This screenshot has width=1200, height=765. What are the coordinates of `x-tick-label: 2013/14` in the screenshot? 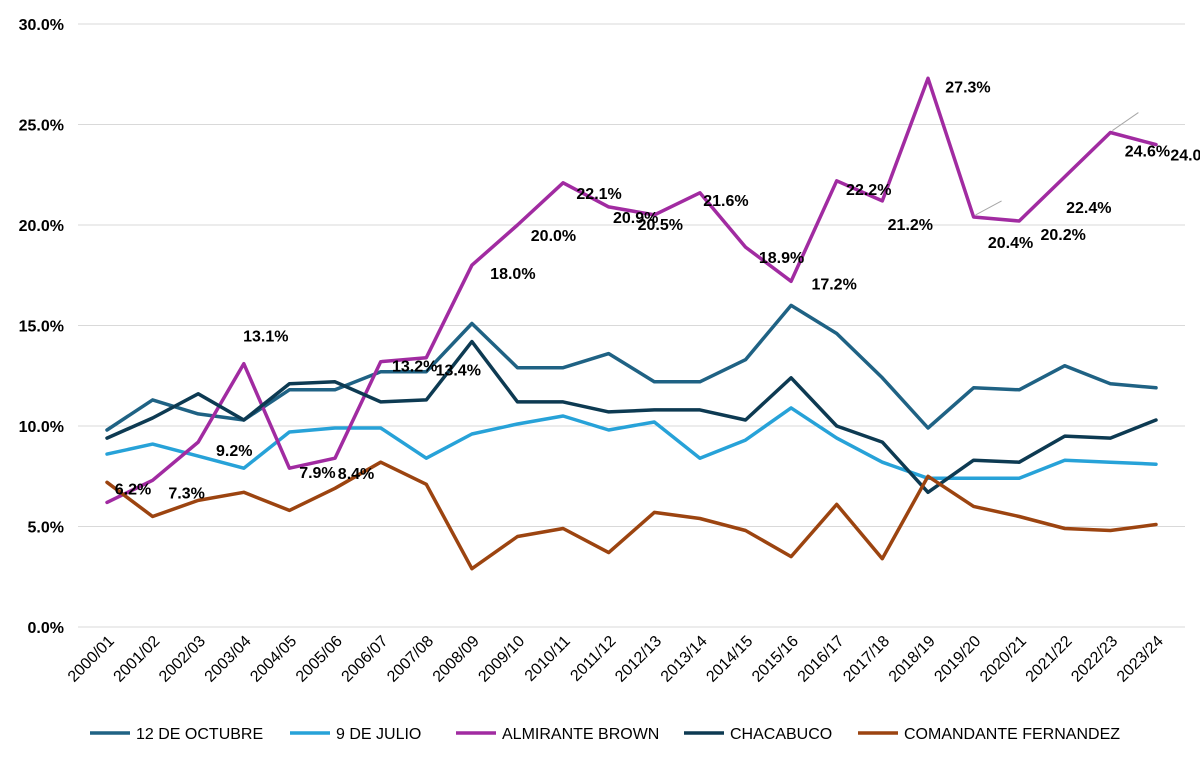 It's located at (684, 659).